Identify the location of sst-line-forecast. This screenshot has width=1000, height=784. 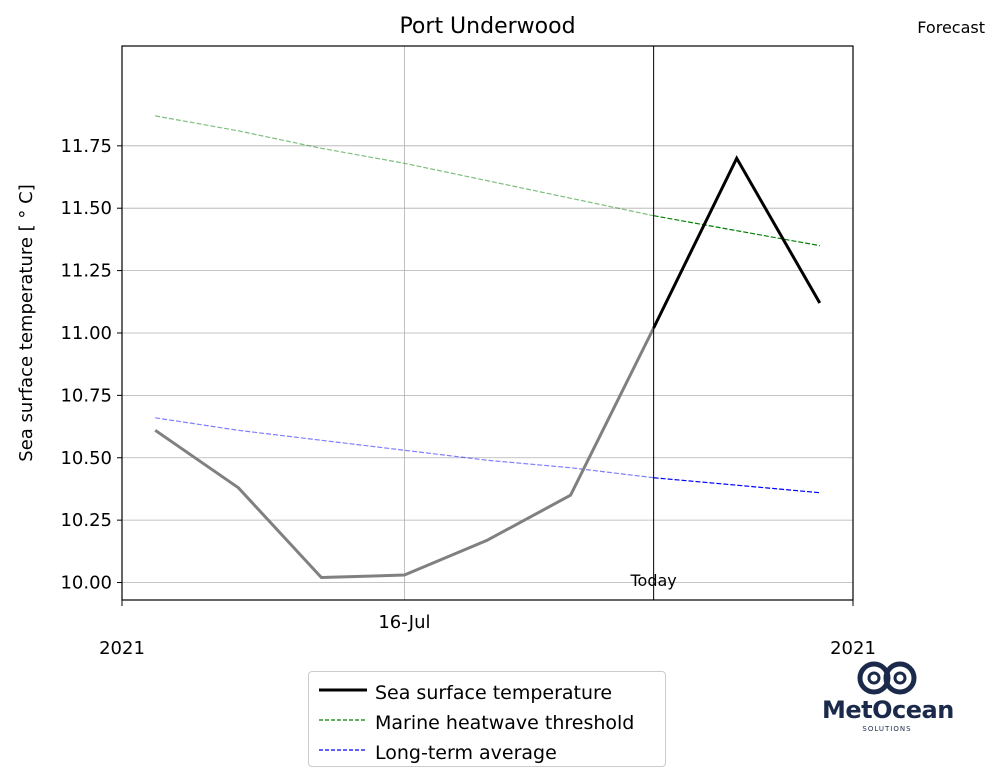
(737, 242).